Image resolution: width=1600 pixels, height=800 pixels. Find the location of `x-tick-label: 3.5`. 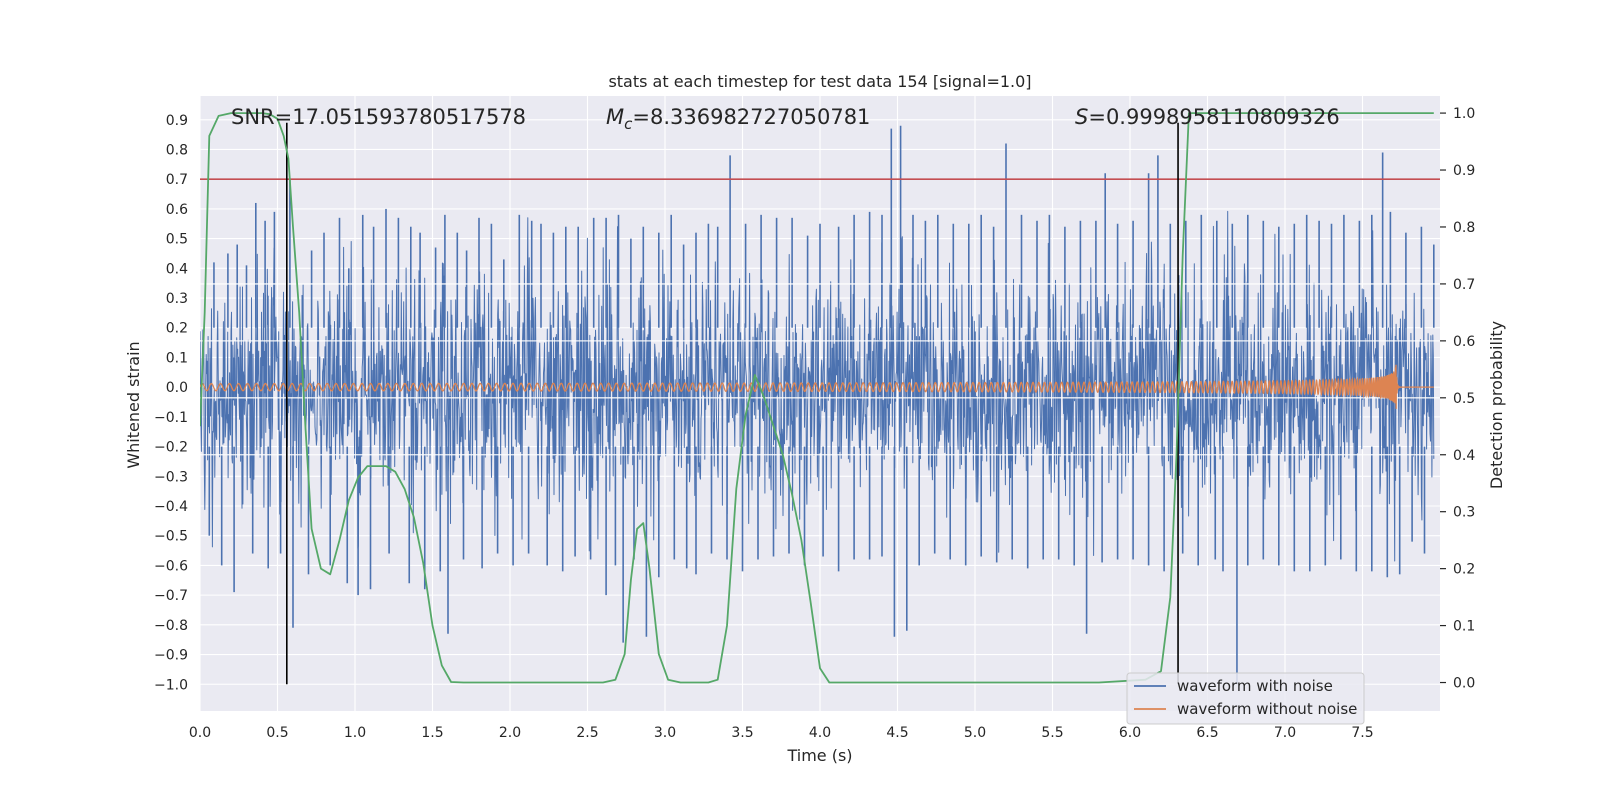

x-tick-label: 3.5 is located at coordinates (742, 733).